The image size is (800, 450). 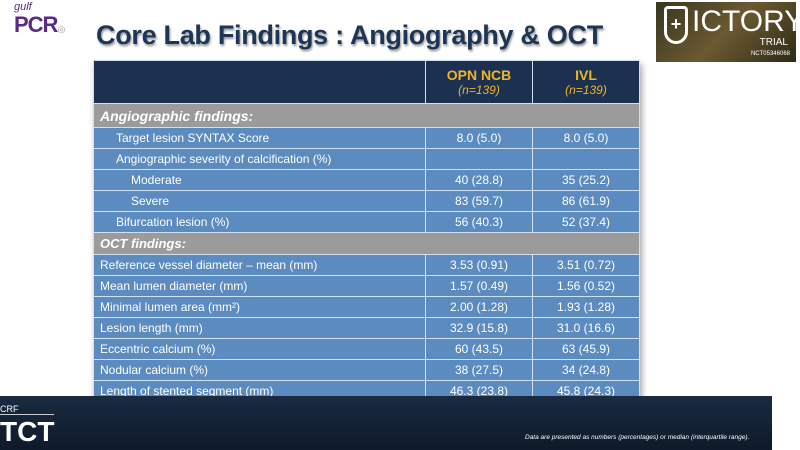 I want to click on column-header: OPN NCB (n=139), so click(x=479, y=82).